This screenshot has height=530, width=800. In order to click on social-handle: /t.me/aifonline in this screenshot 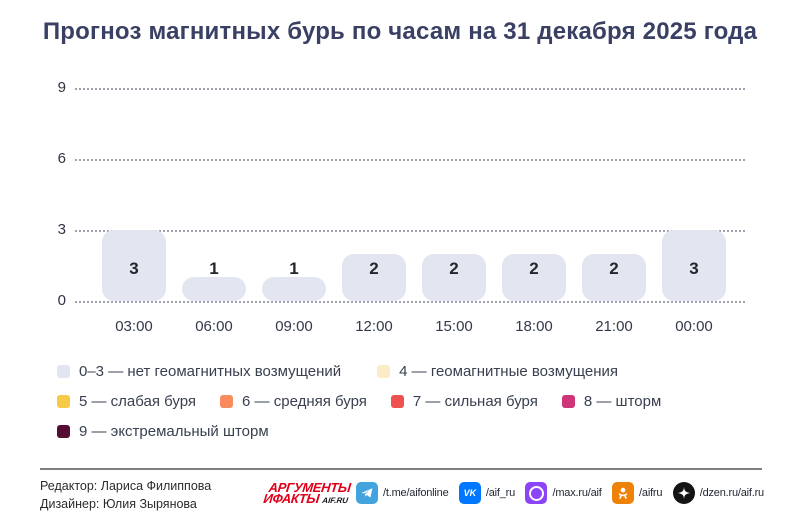, I will do `click(416, 493)`.